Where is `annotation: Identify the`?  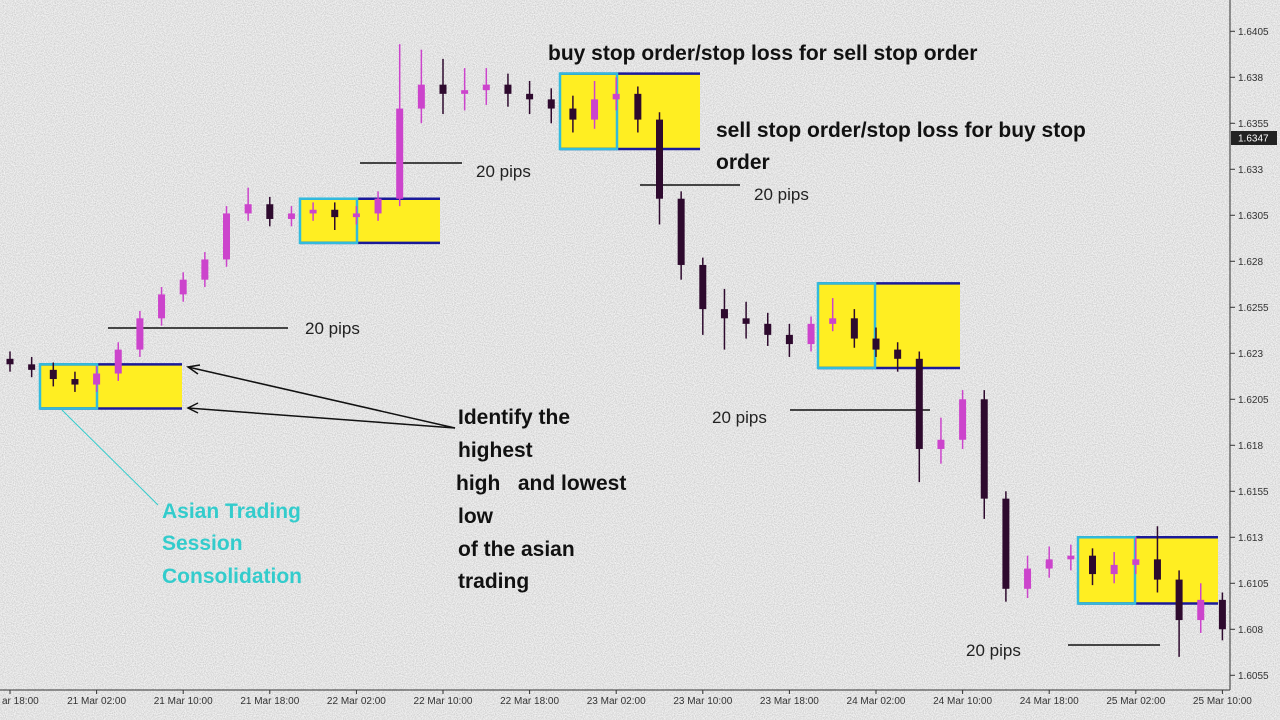
annotation: Identify the is located at coordinates (514, 417).